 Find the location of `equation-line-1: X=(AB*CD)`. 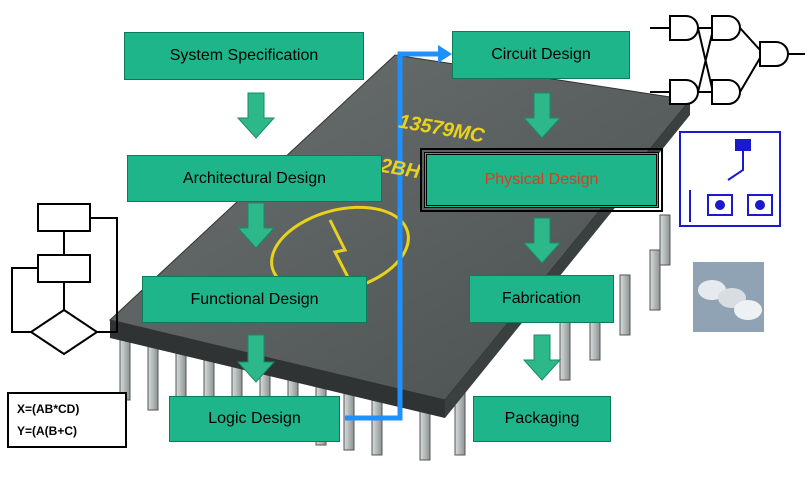

equation-line-1: X=(AB*CD) is located at coordinates (48, 409).